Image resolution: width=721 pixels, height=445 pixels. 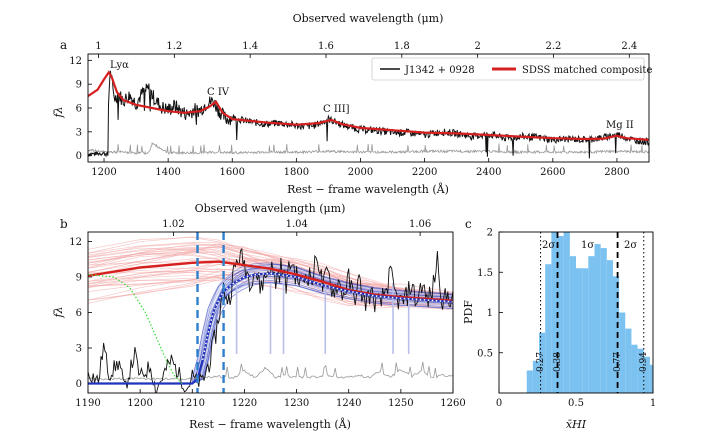 I want to click on panel-a-ytick-label: 9, so click(x=79, y=85).